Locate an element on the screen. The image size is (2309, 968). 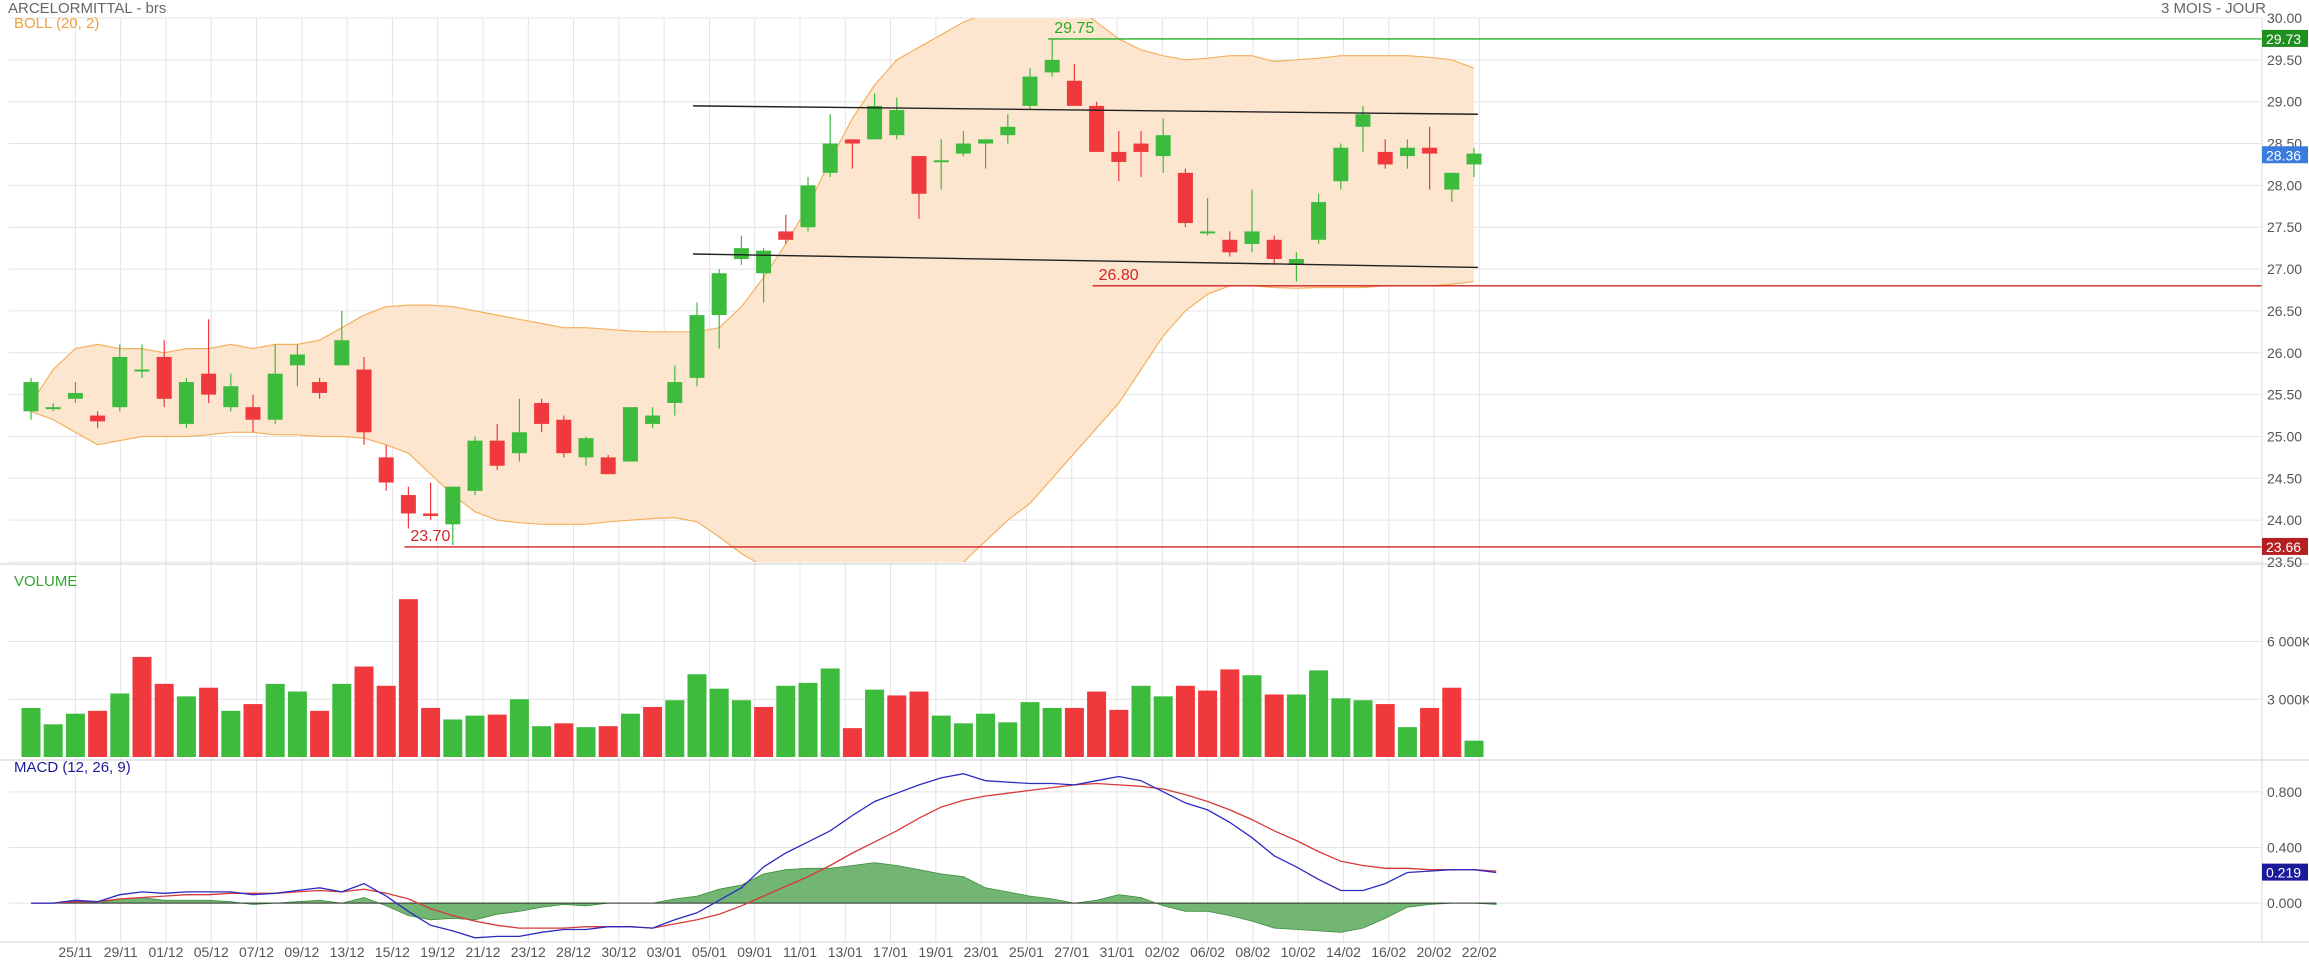
x-tick-label: 17/01 is located at coordinates (890, 952).